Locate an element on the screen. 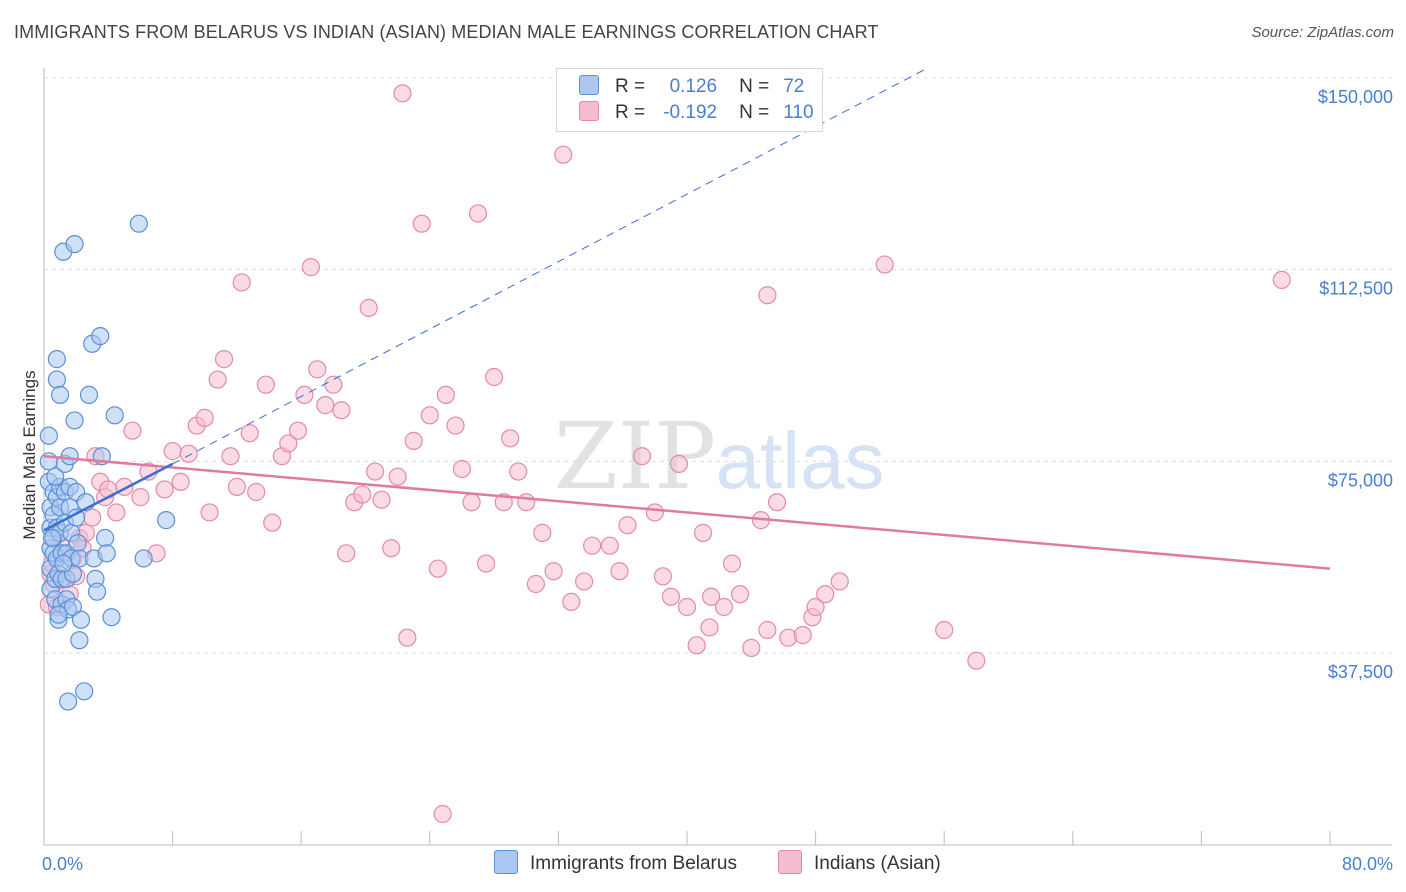 Image resolution: width=1406 pixels, height=892 pixels. bottom-legend-belarus: Immigrants from Belarus is located at coordinates (615, 862).